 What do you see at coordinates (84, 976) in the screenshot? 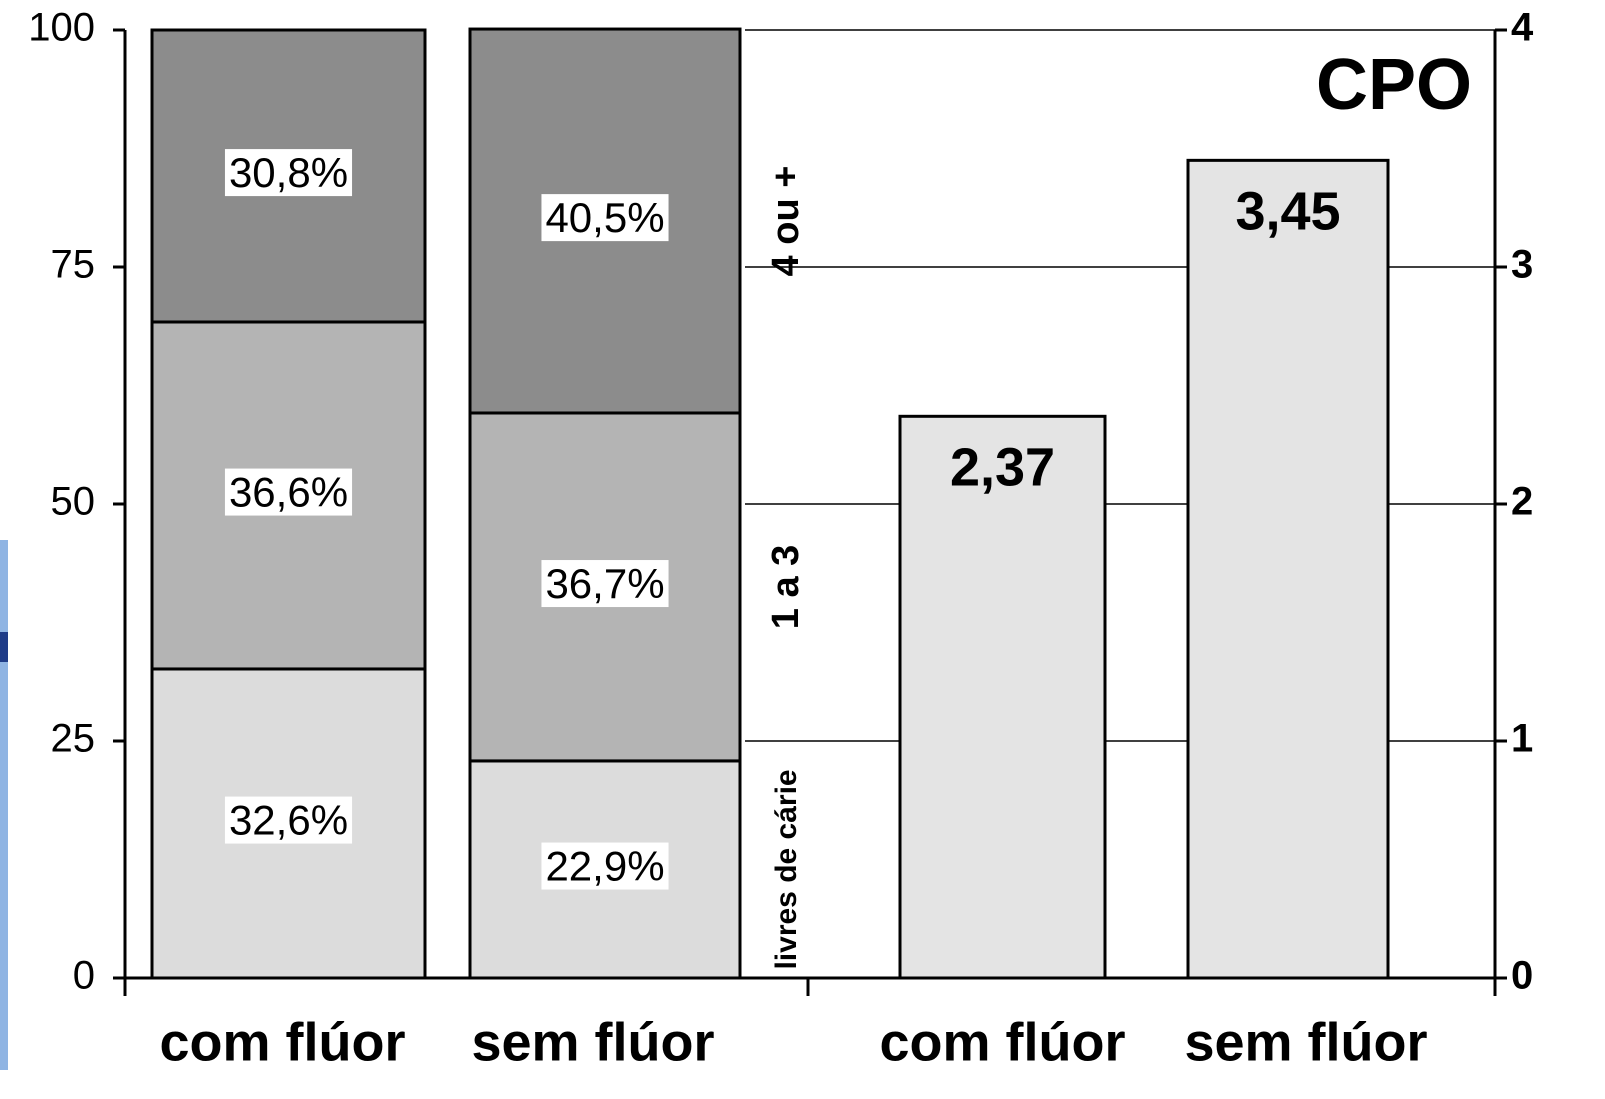
I see `y-tick-label: 0` at bounding box center [84, 976].